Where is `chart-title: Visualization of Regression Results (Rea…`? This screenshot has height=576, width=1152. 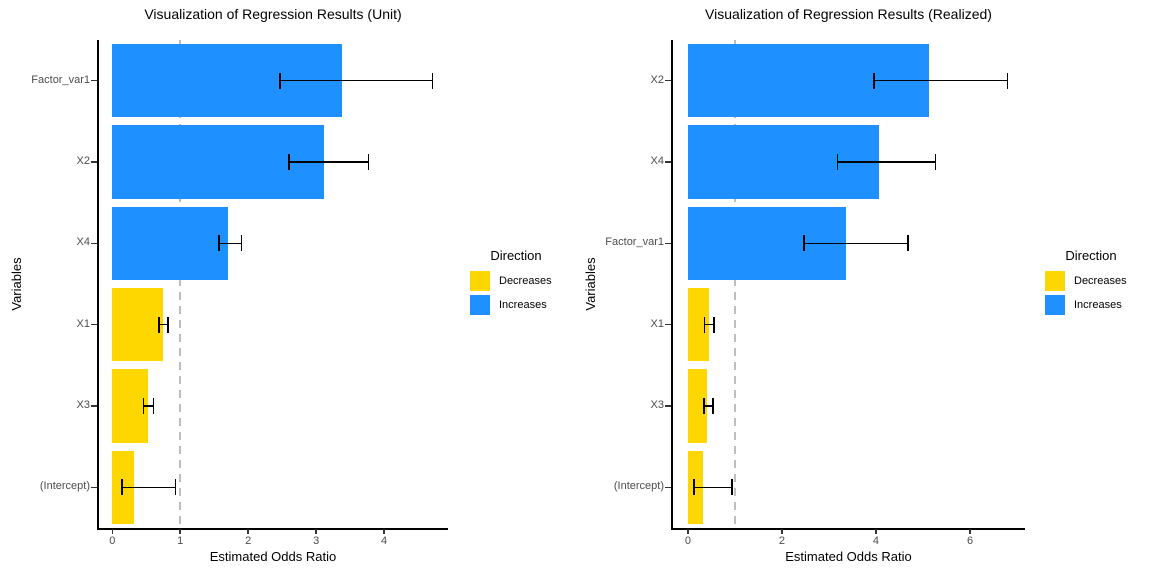
chart-title: Visualization of Regression Results (Rea… is located at coordinates (848, 14).